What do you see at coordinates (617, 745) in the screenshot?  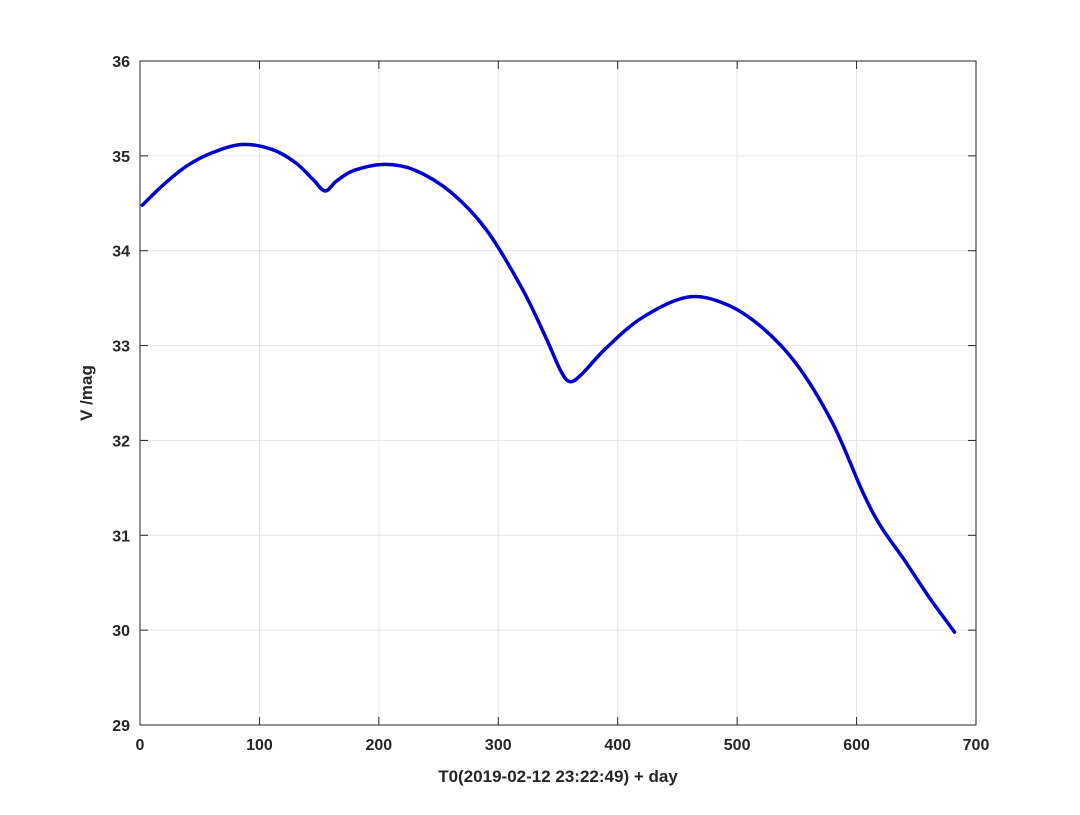 I see `x-tick-label: 400` at bounding box center [617, 745].